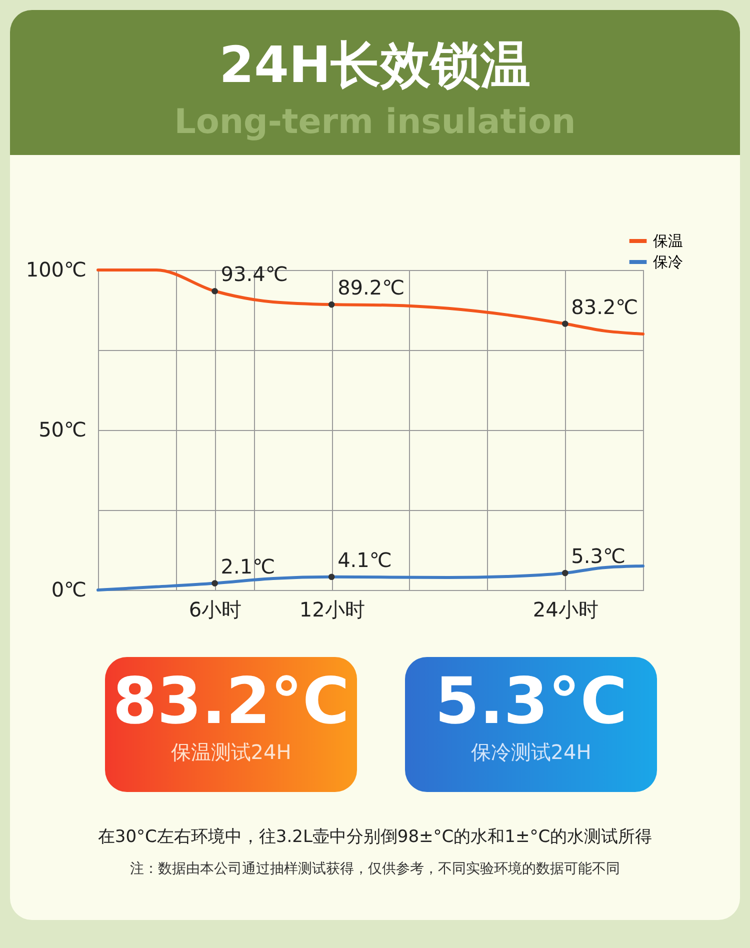 The image size is (750, 948). Describe the element at coordinates (668, 241) in the screenshot. I see `legend-label: 保温` at that location.